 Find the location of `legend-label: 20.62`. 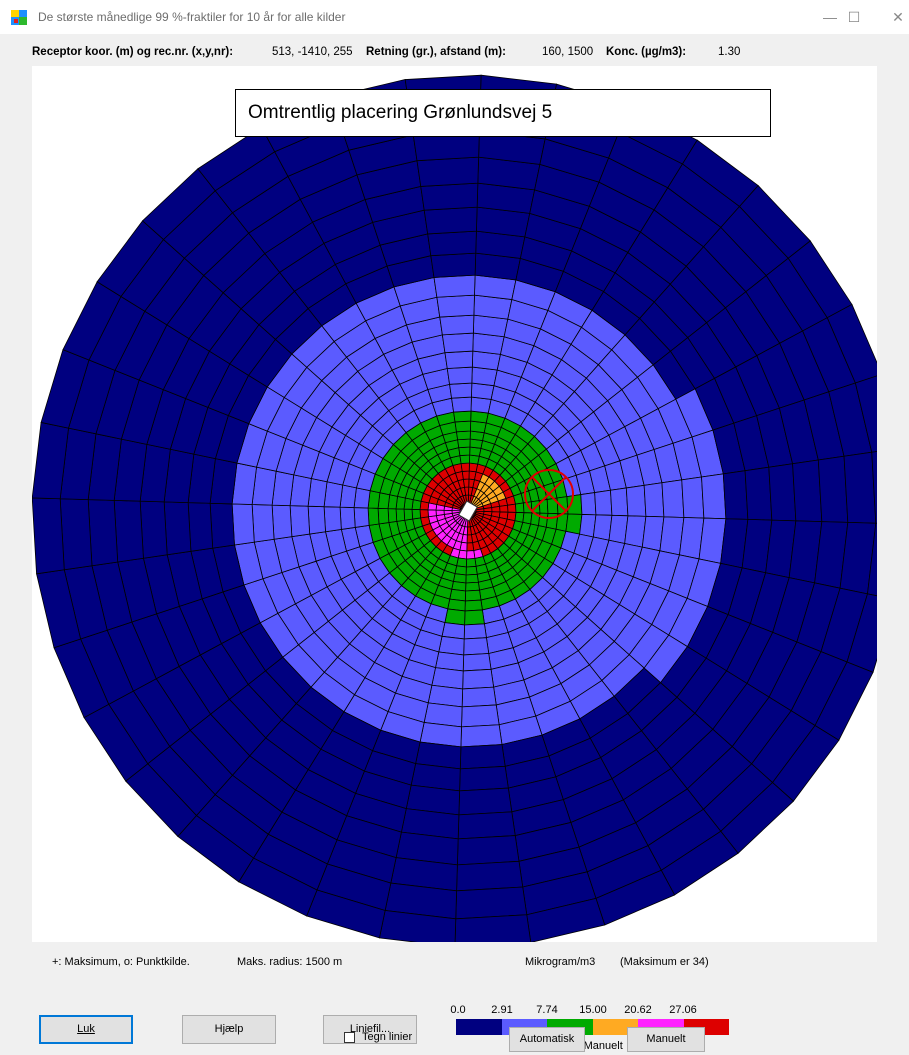

legend-label: 20.62 is located at coordinates (638, 1010).